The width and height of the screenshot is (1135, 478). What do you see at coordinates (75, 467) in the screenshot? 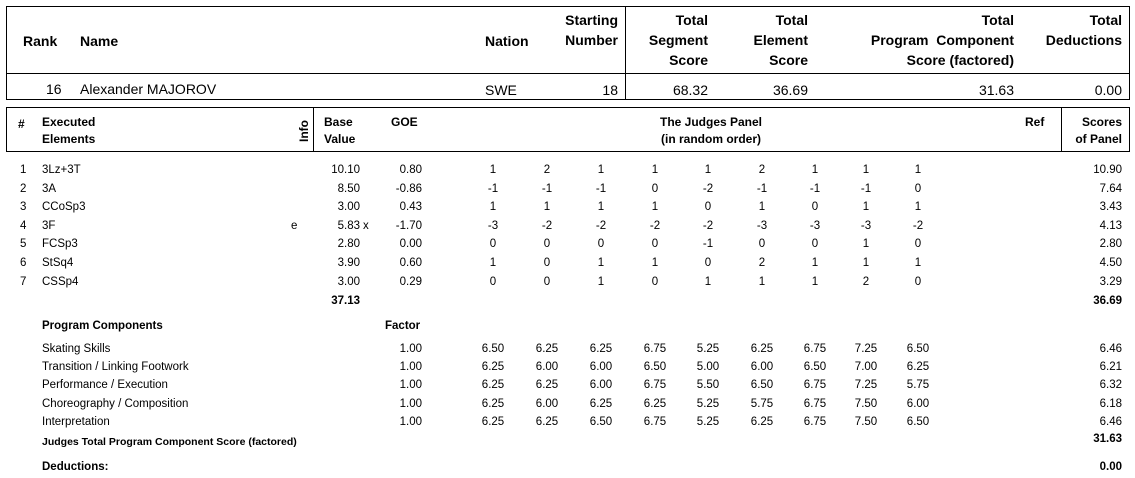
I see `deductions-label: Deductions:` at bounding box center [75, 467].